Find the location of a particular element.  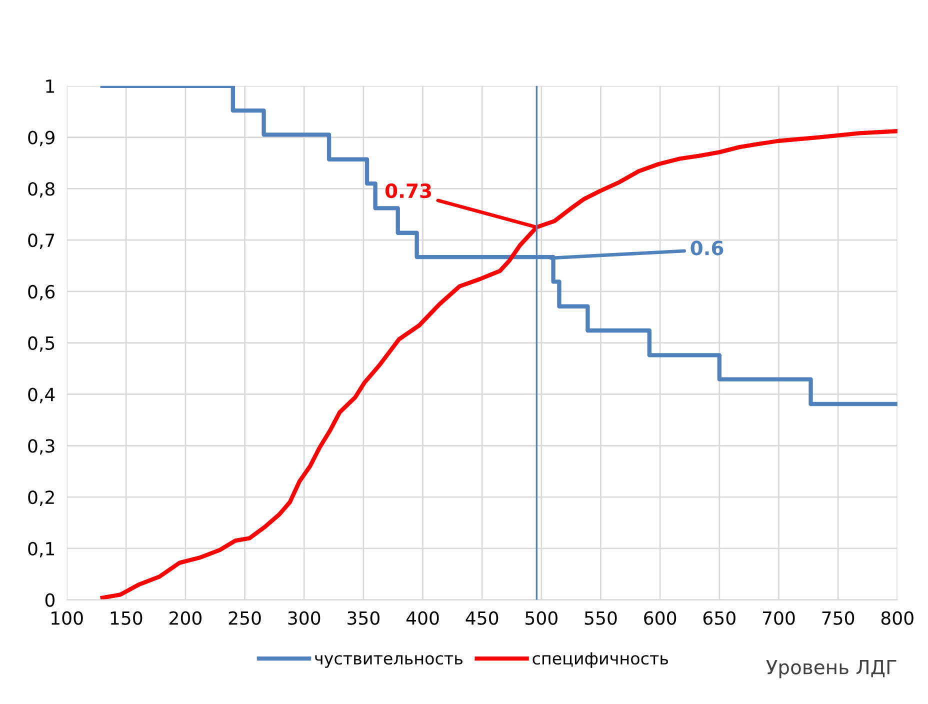

y-tick-label: 0 is located at coordinates (50, 600).